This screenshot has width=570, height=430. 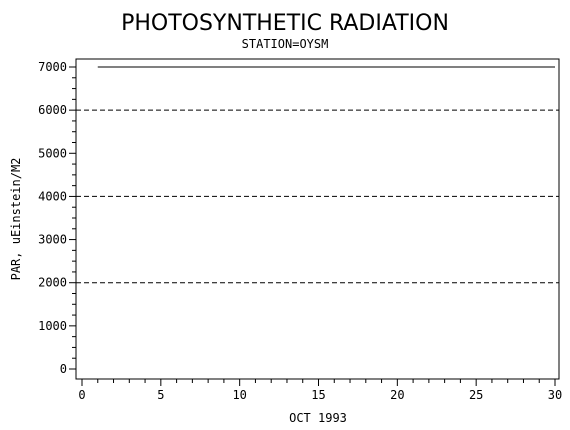 I want to click on chart-title: PHOTOSYNTHETIC RADIATION, so click(x=285, y=23).